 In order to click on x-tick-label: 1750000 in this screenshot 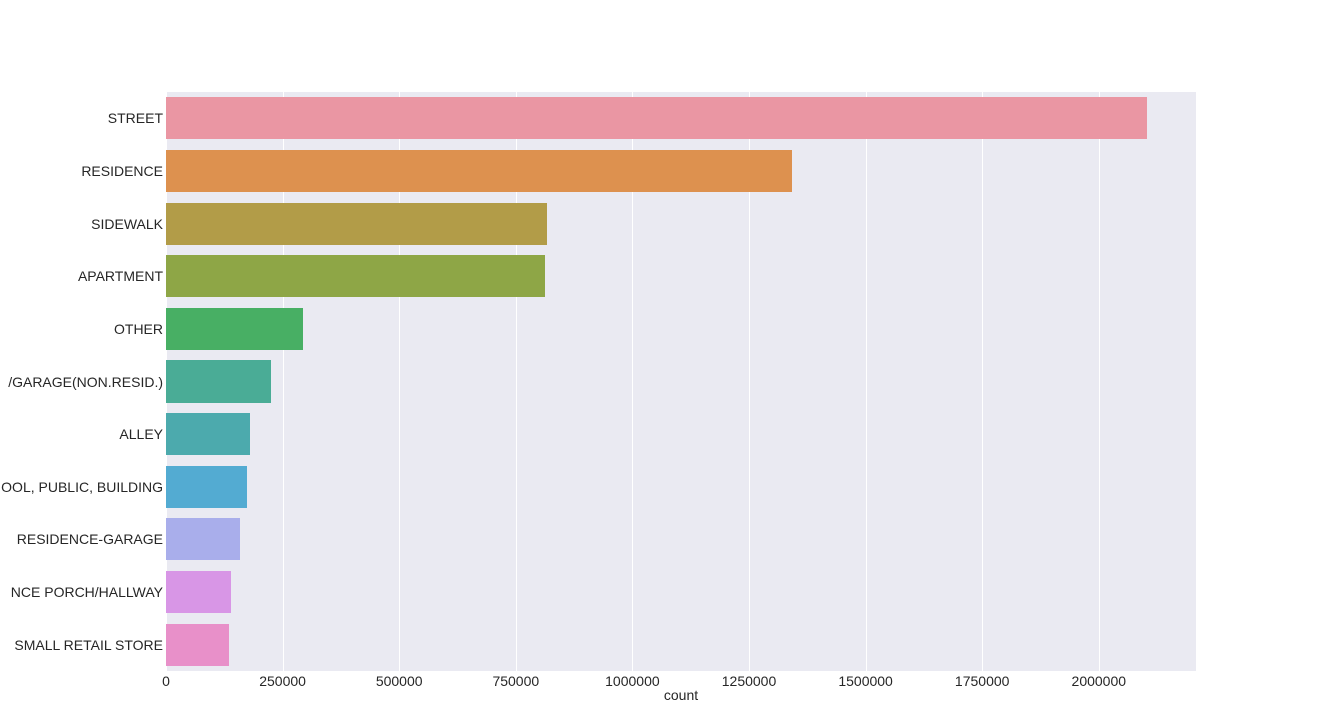, I will do `click(982, 681)`.